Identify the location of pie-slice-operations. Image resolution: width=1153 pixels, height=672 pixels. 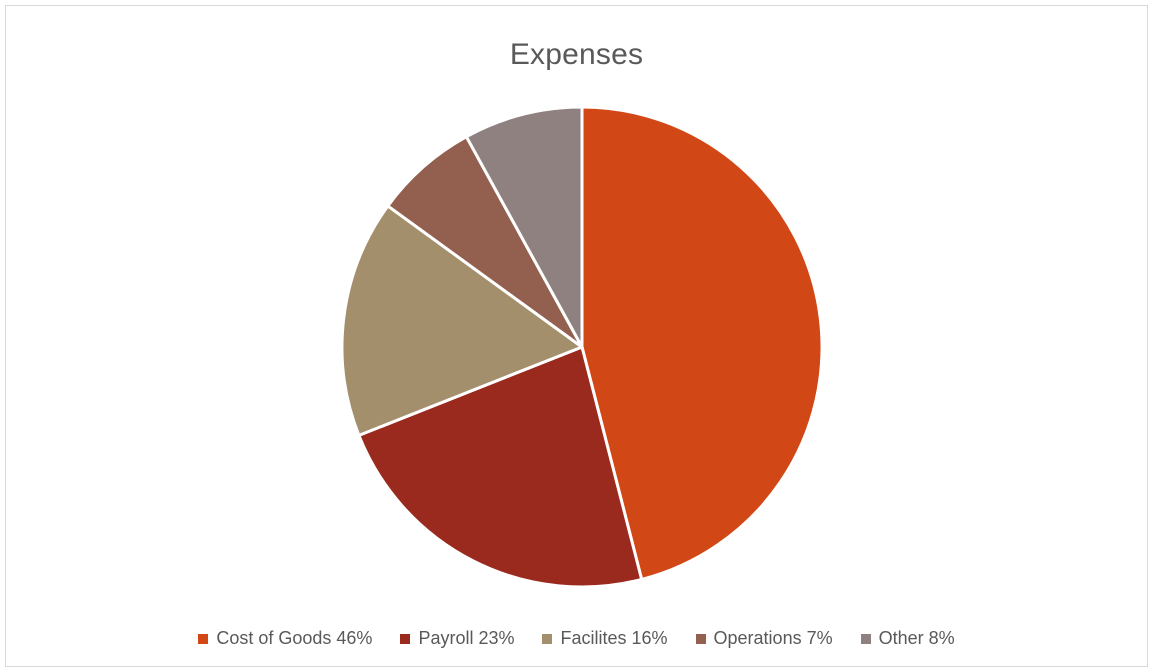
(485, 242).